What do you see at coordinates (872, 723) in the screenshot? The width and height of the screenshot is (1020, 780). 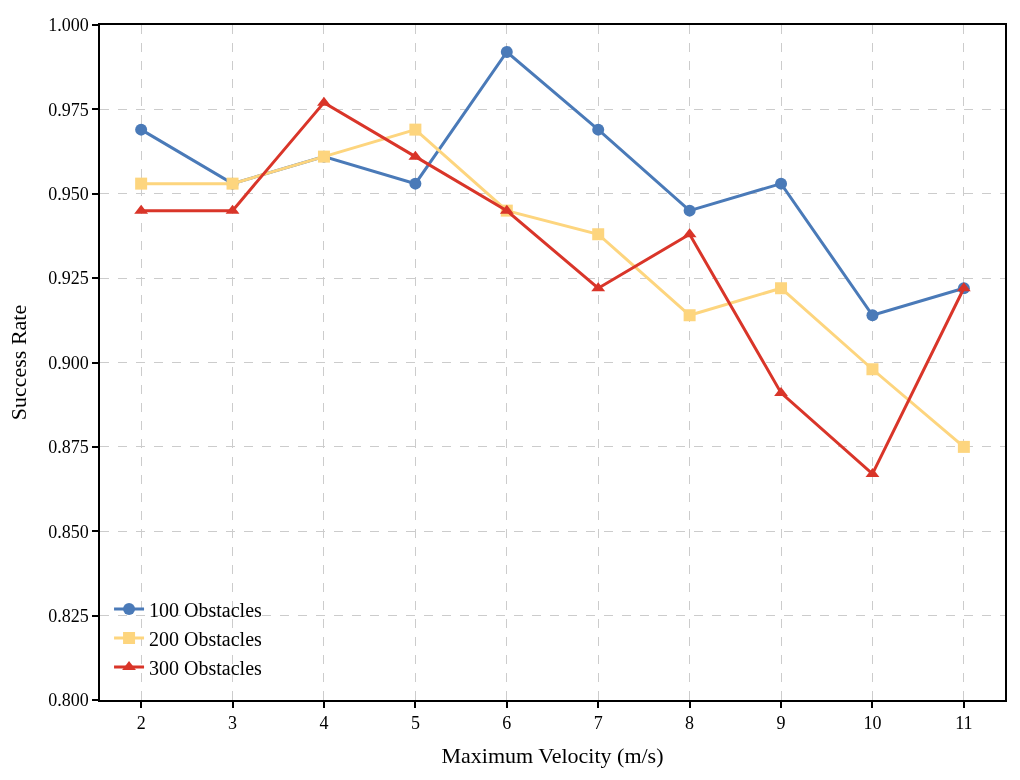 I see `x-tick-label: 10` at bounding box center [872, 723].